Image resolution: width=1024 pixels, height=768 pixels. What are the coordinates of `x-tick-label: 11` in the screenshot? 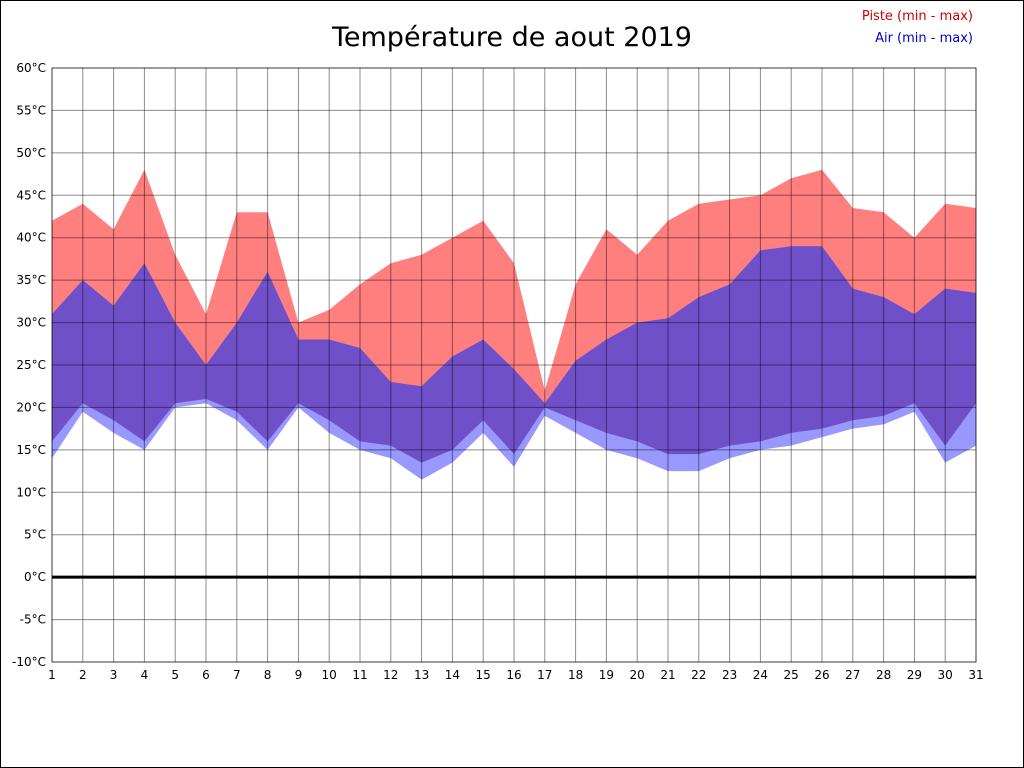 It's located at (359, 675).